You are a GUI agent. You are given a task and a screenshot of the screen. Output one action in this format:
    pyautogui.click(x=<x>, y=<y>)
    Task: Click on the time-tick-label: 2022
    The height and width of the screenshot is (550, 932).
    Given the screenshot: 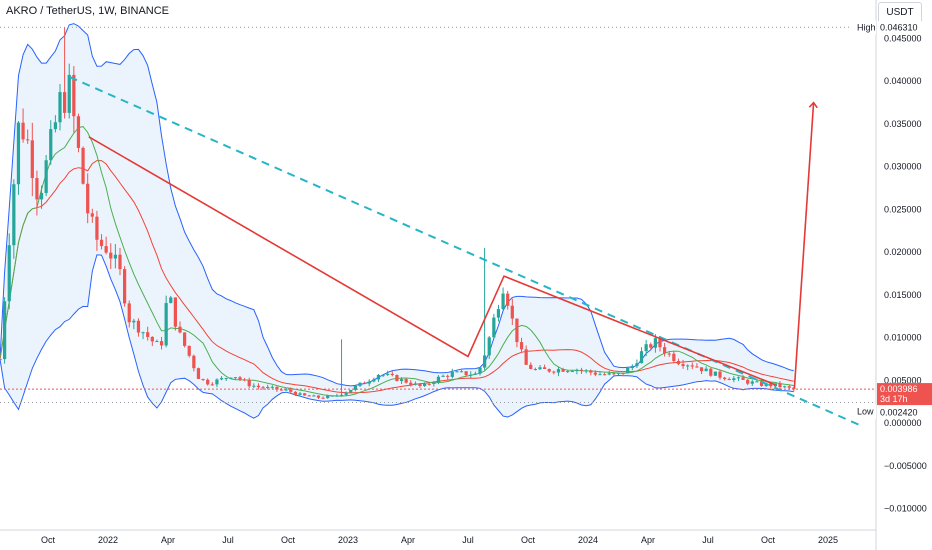 What is the action you would take?
    pyautogui.click(x=108, y=540)
    